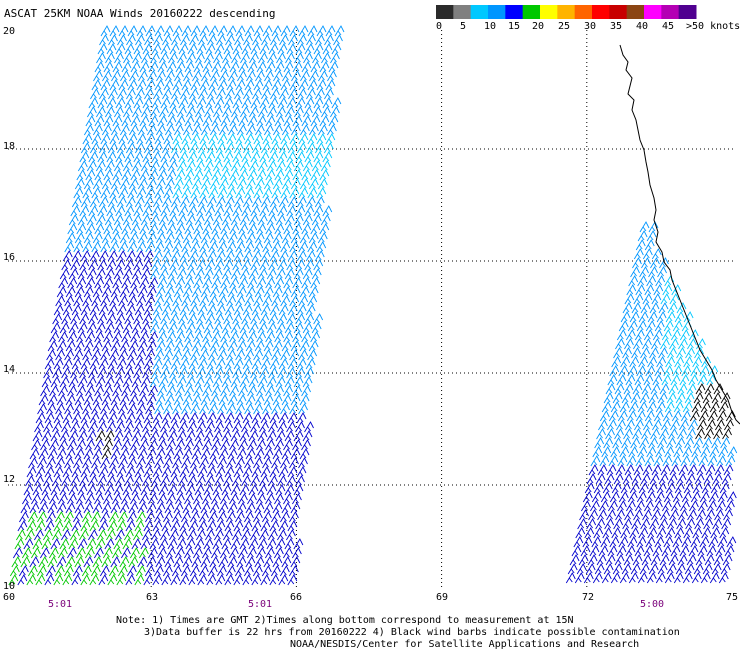 The width and height of the screenshot is (740, 650). I want to click on colorbar-label: 25, so click(564, 26).